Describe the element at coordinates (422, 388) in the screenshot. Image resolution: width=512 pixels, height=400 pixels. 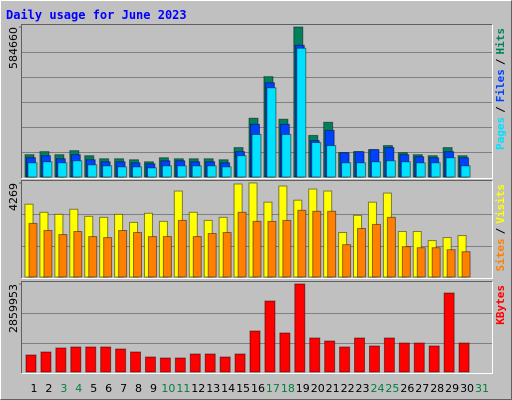
I see `x-tick-label: 27` at that location.